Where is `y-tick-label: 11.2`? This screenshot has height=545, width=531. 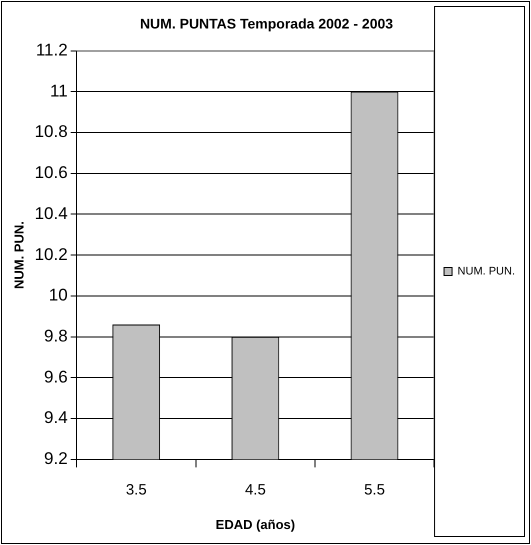
y-tick-label: 11.2 is located at coordinates (52, 50).